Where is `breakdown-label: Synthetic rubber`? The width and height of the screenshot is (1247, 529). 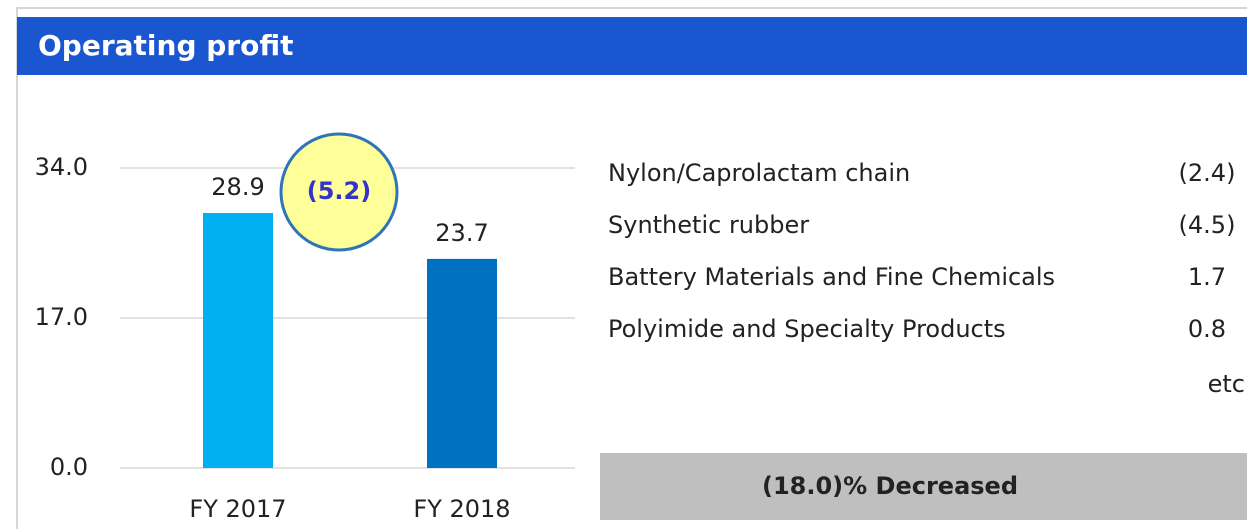
breakdown-label: Synthetic rubber is located at coordinates (708, 225).